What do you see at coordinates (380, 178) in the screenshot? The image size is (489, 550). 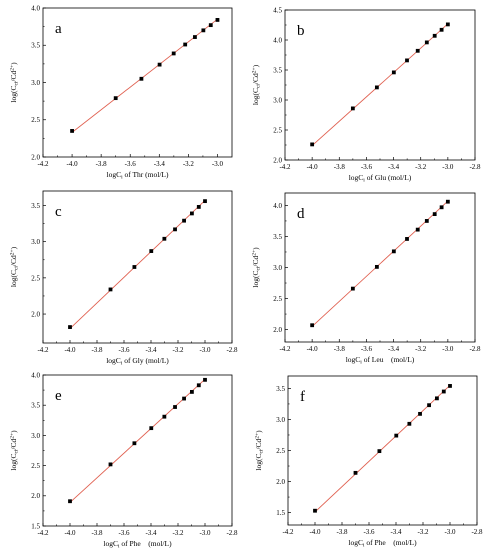 I see `x-axis-title: logCi of Glu (mol/L)` at bounding box center [380, 178].